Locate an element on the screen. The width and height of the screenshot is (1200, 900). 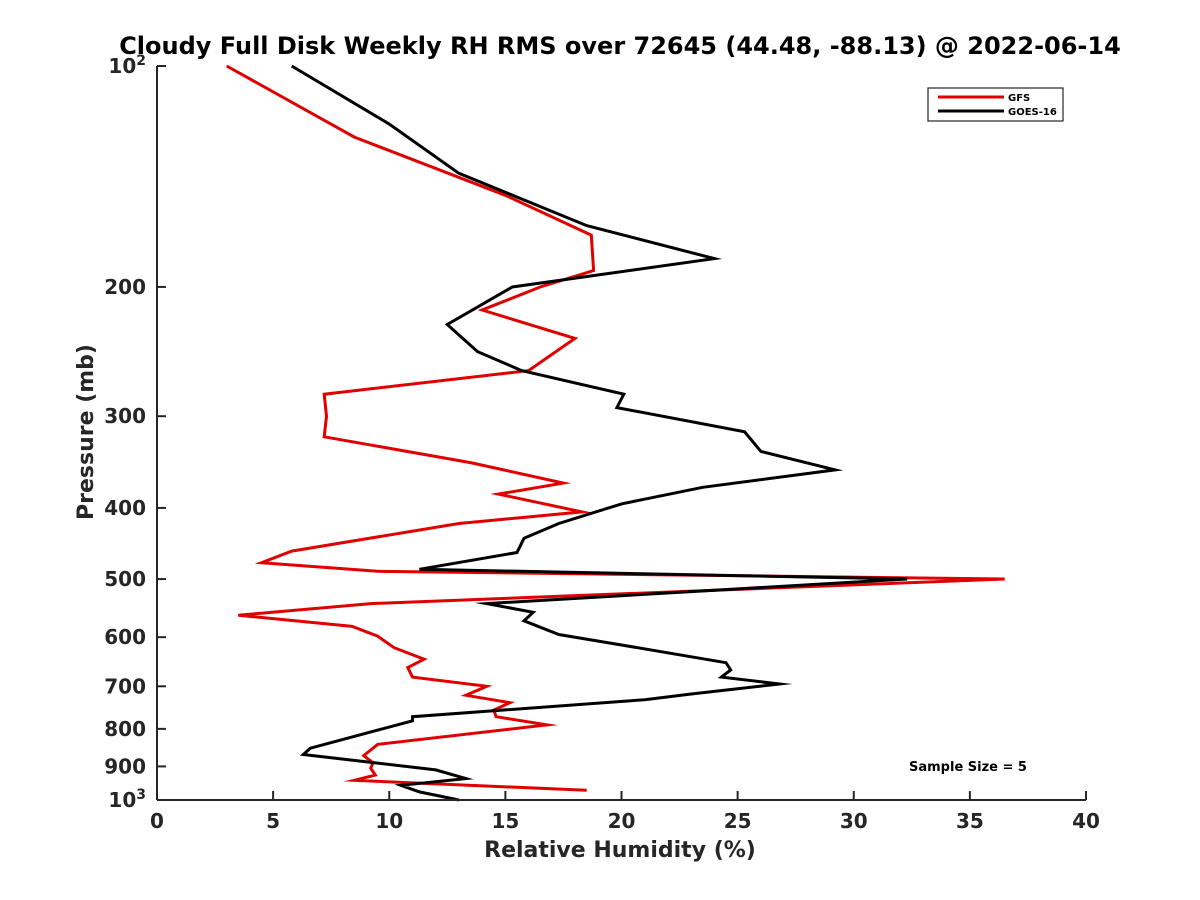
x-tick-label: 5 is located at coordinates (273, 821).